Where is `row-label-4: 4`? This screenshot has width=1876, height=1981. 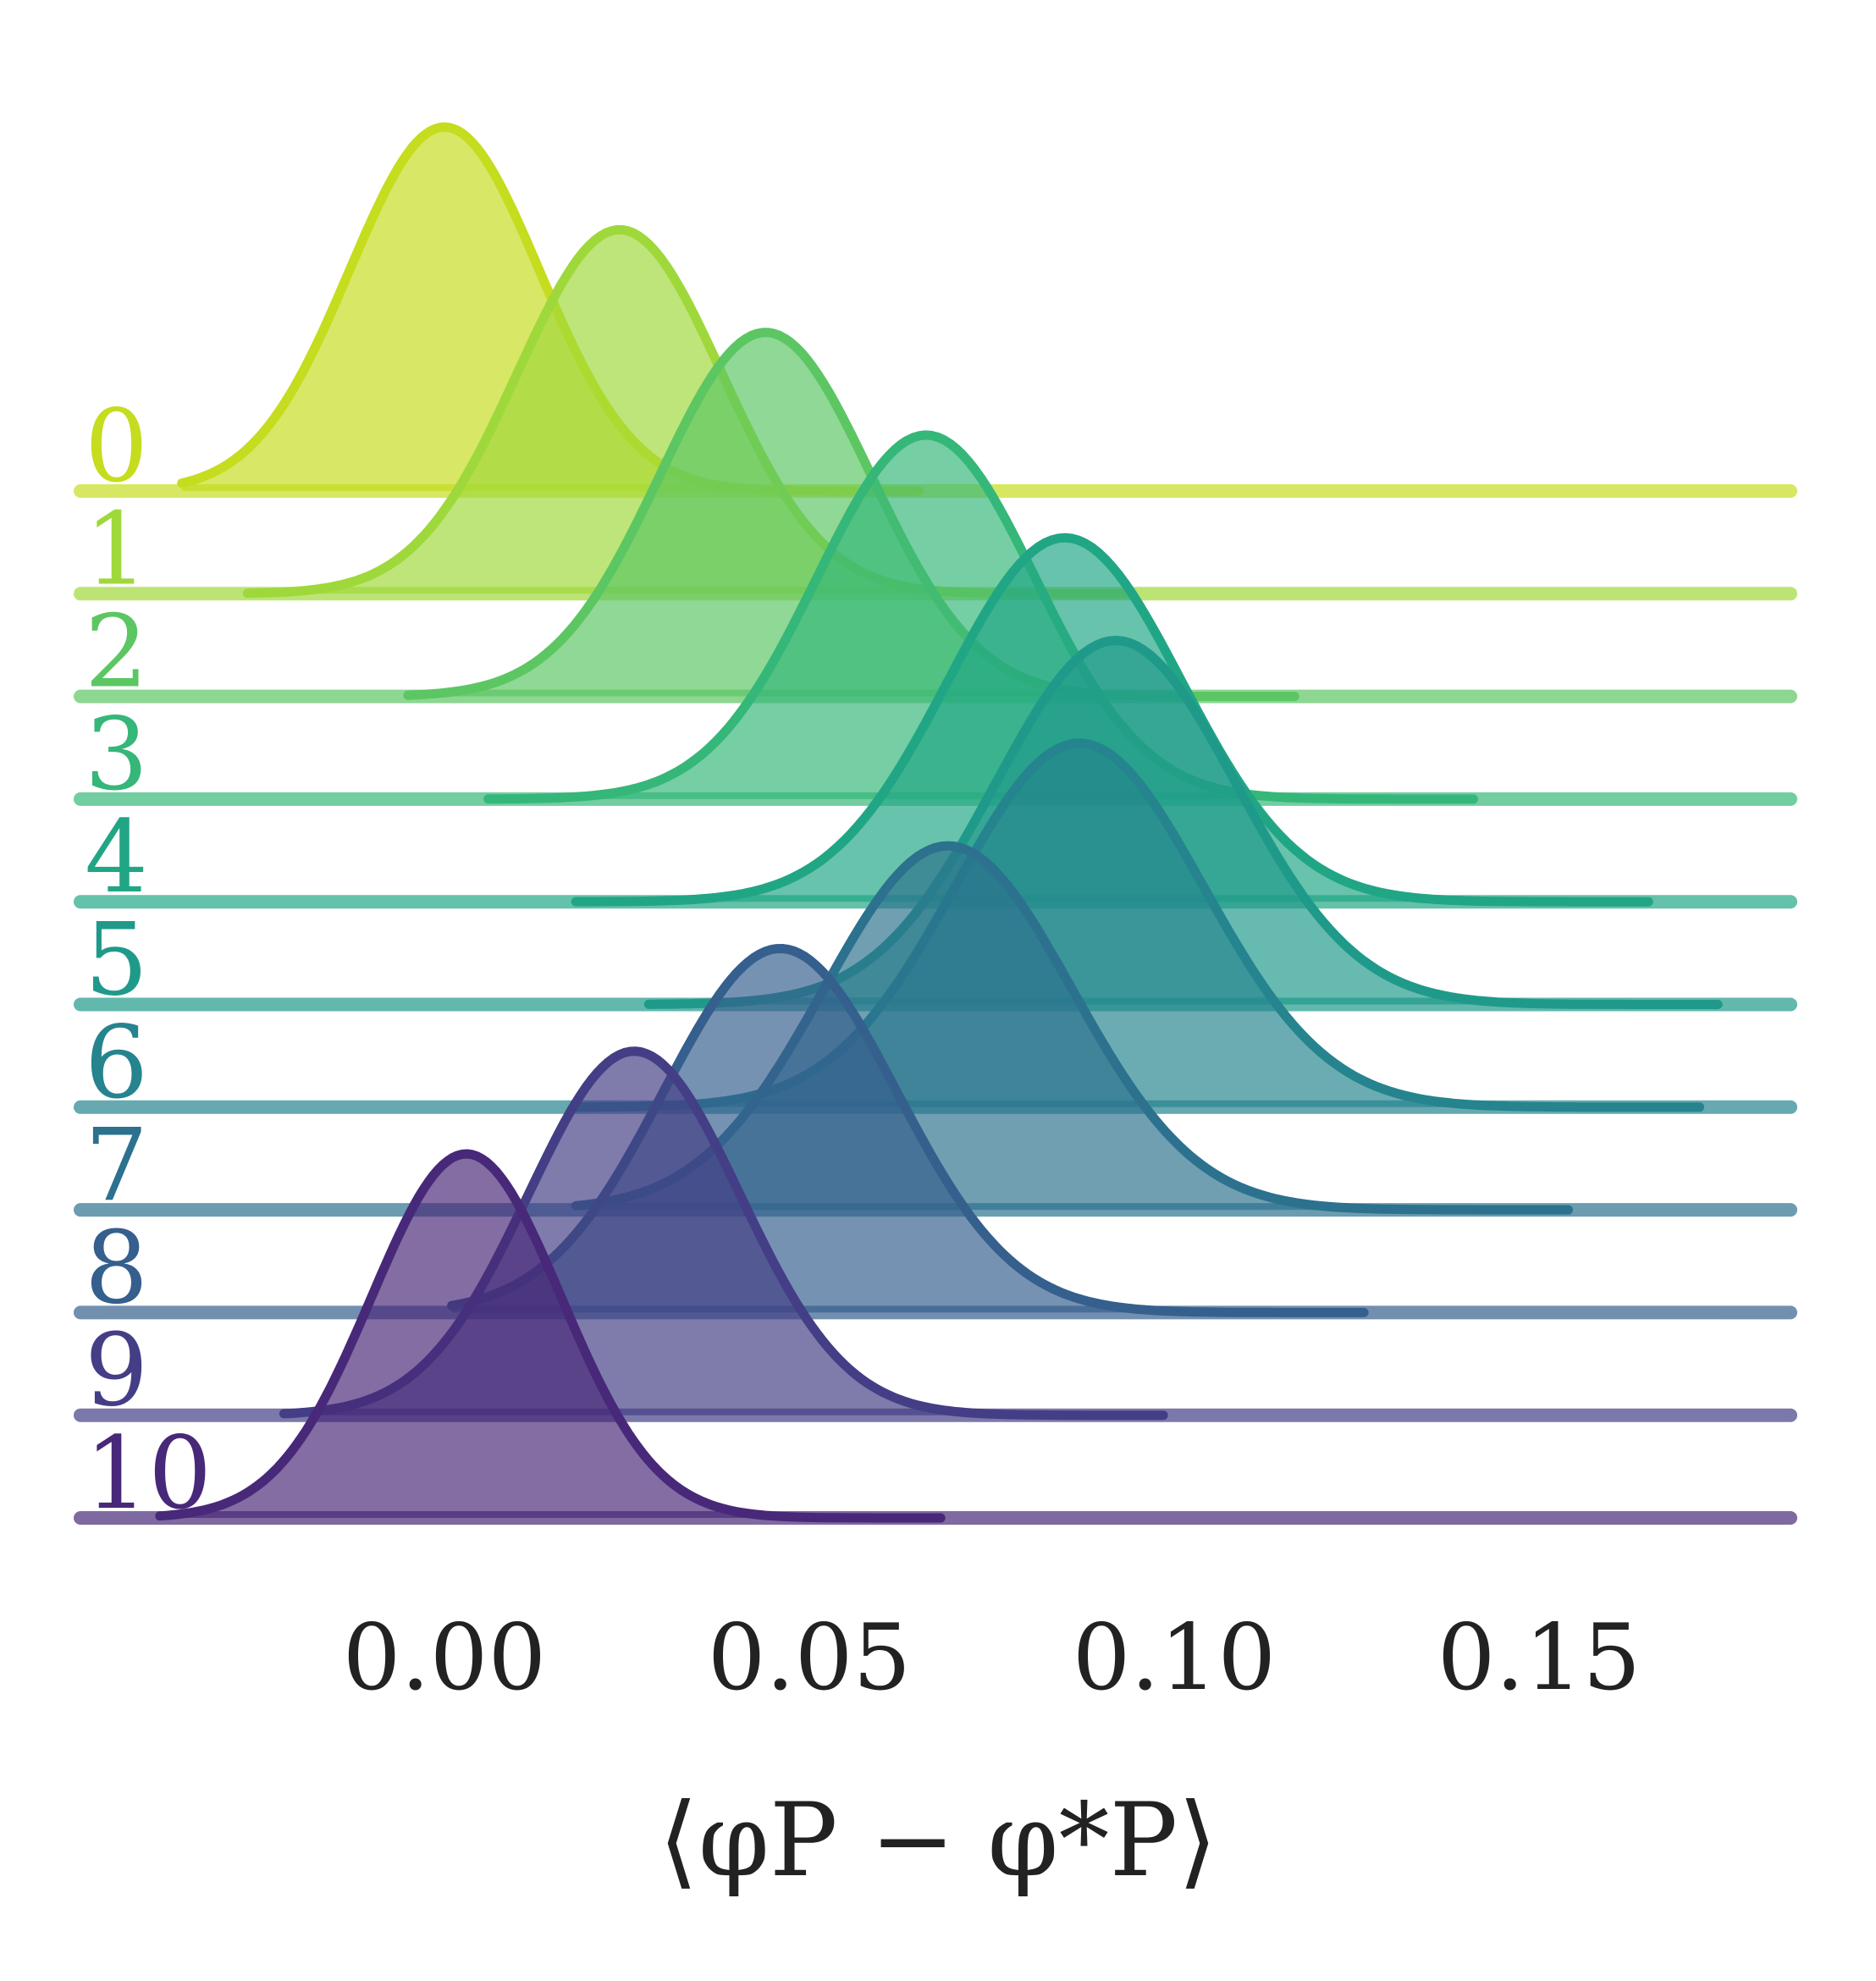 row-label-4: 4 is located at coordinates (116, 856).